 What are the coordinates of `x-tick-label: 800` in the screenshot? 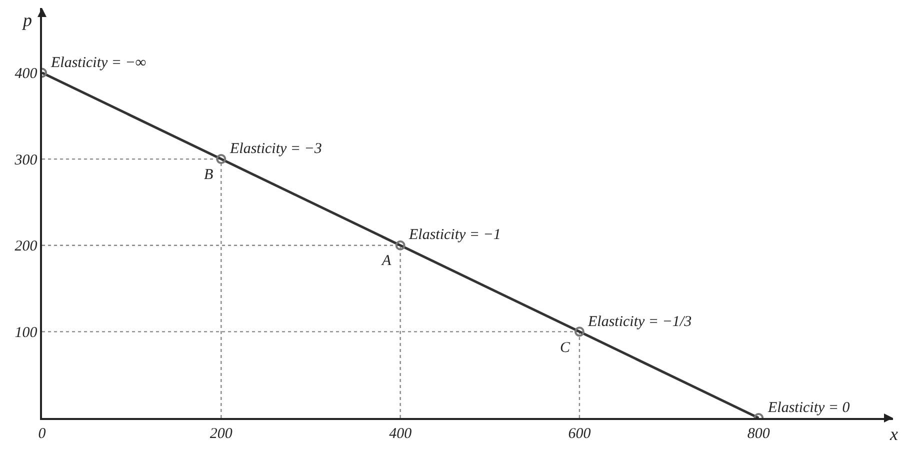 It's located at (758, 434).